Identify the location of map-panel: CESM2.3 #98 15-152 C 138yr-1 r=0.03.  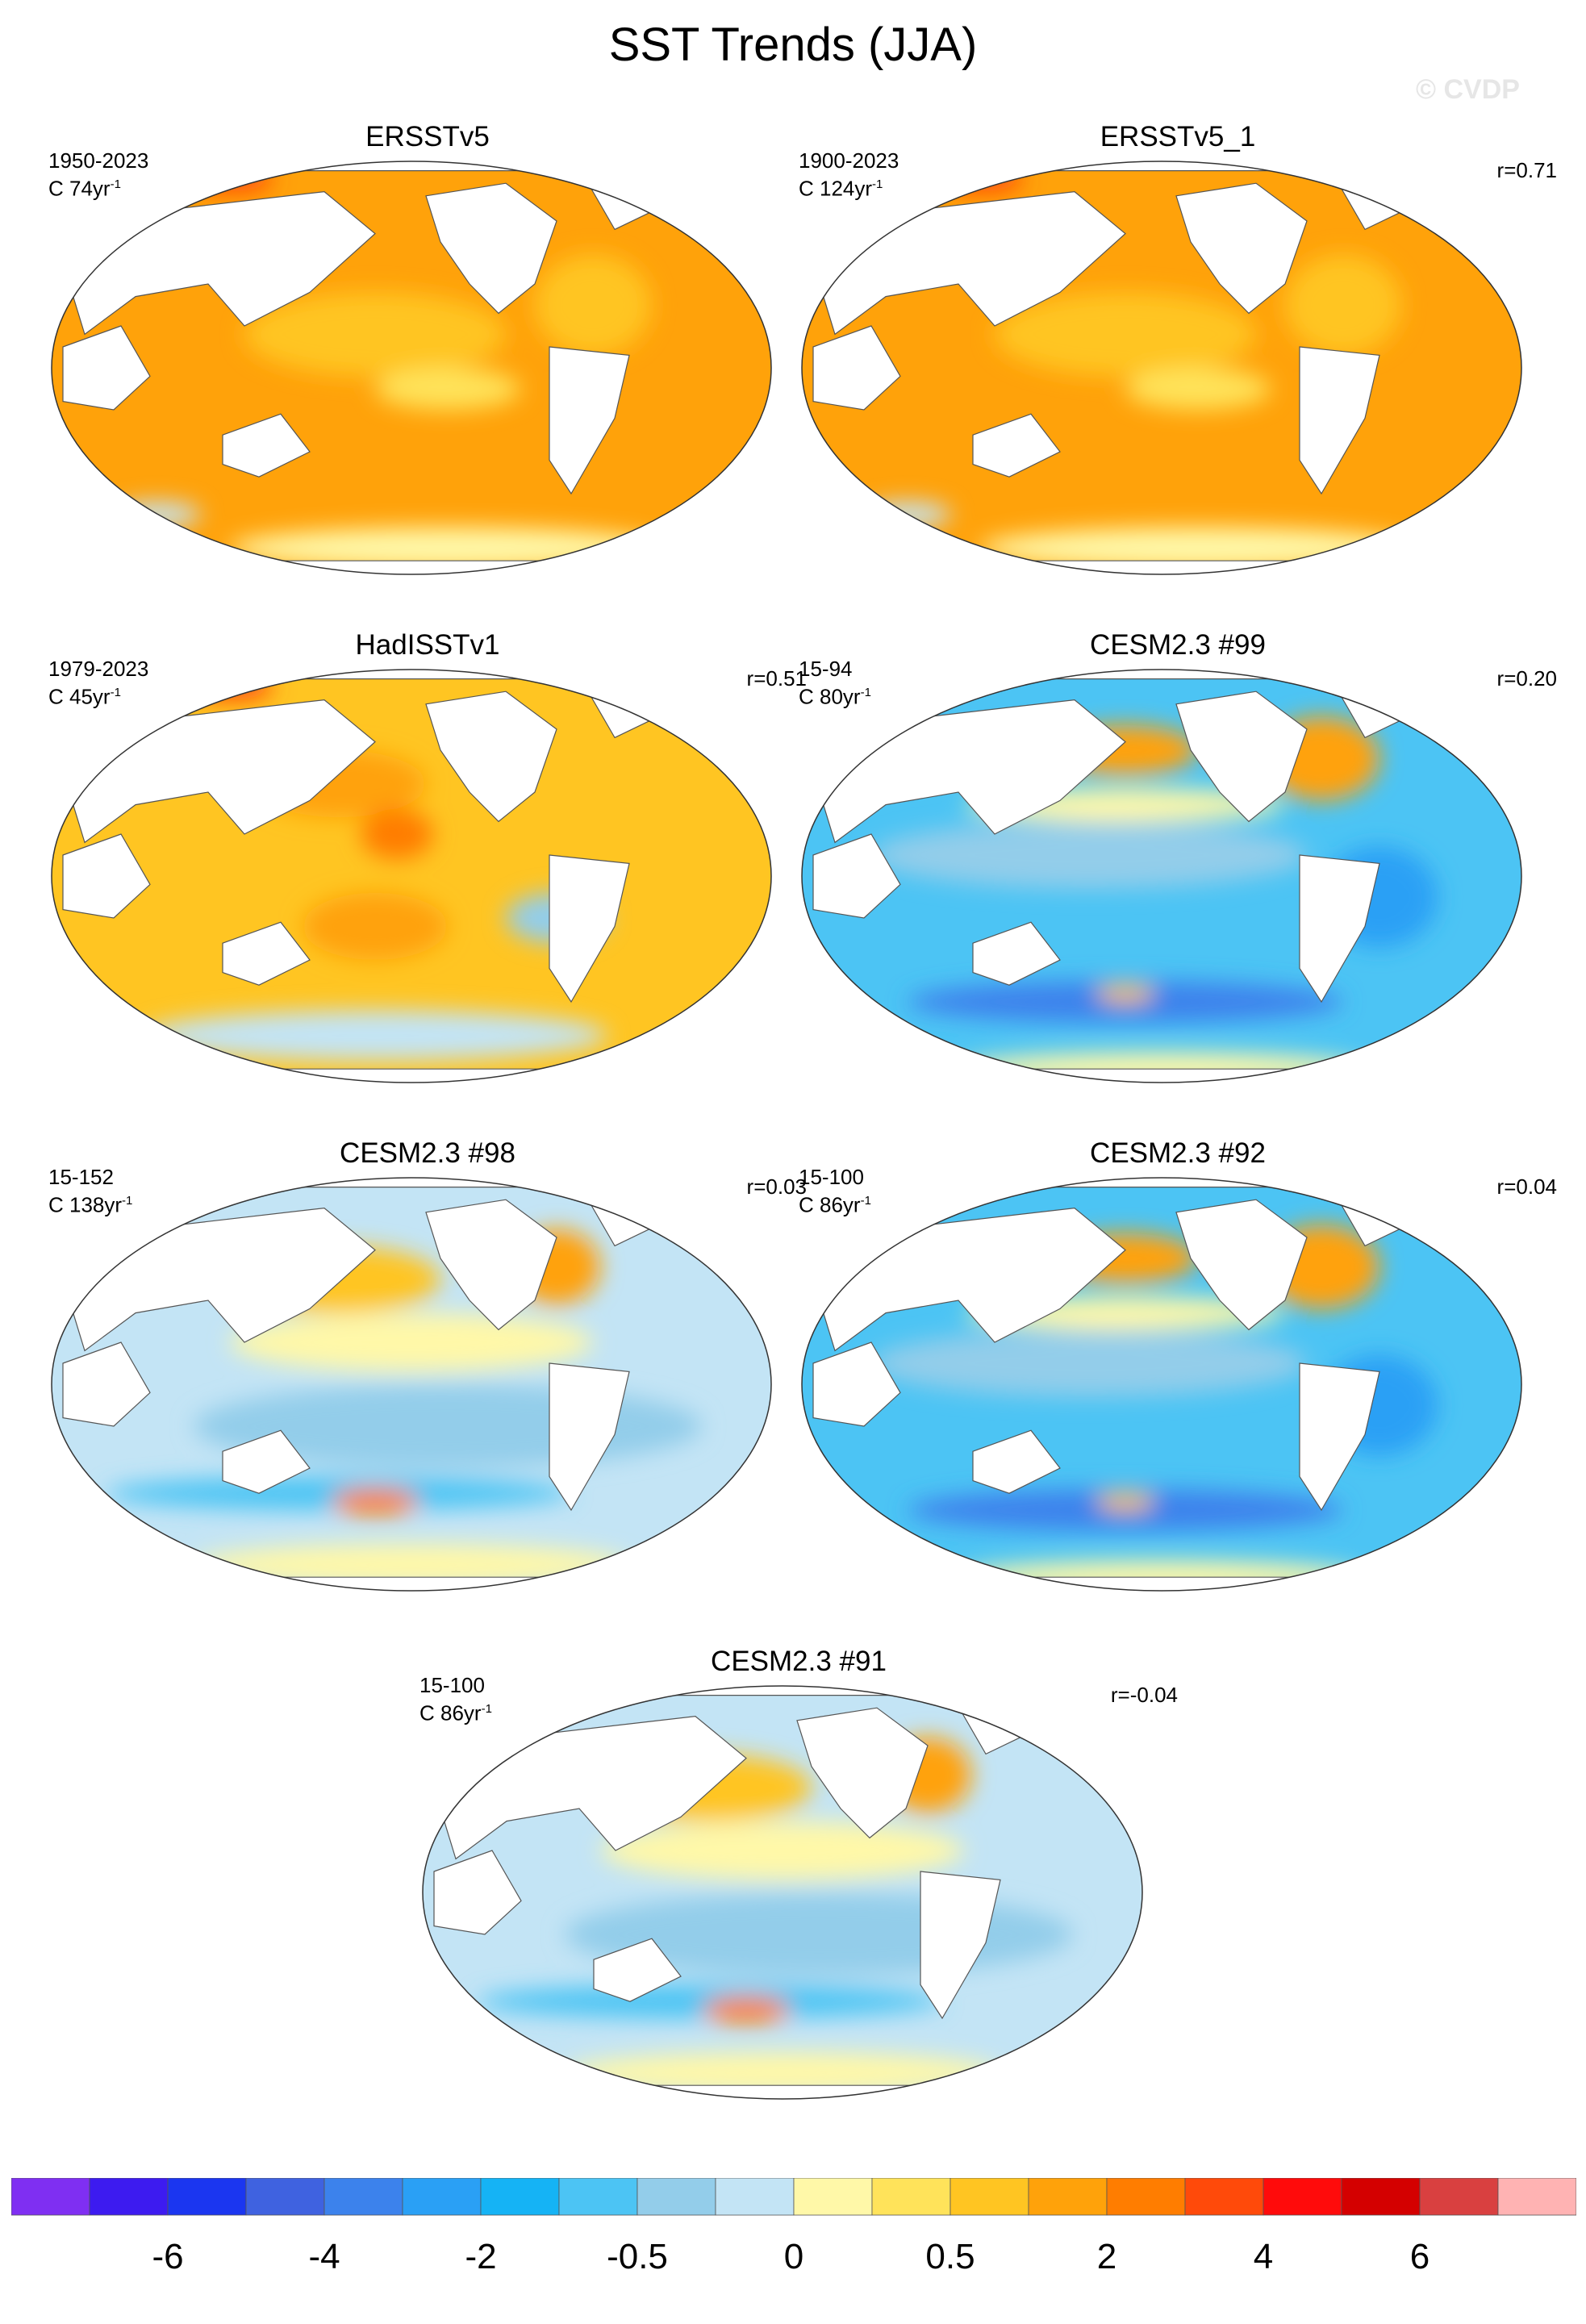
(427, 1379).